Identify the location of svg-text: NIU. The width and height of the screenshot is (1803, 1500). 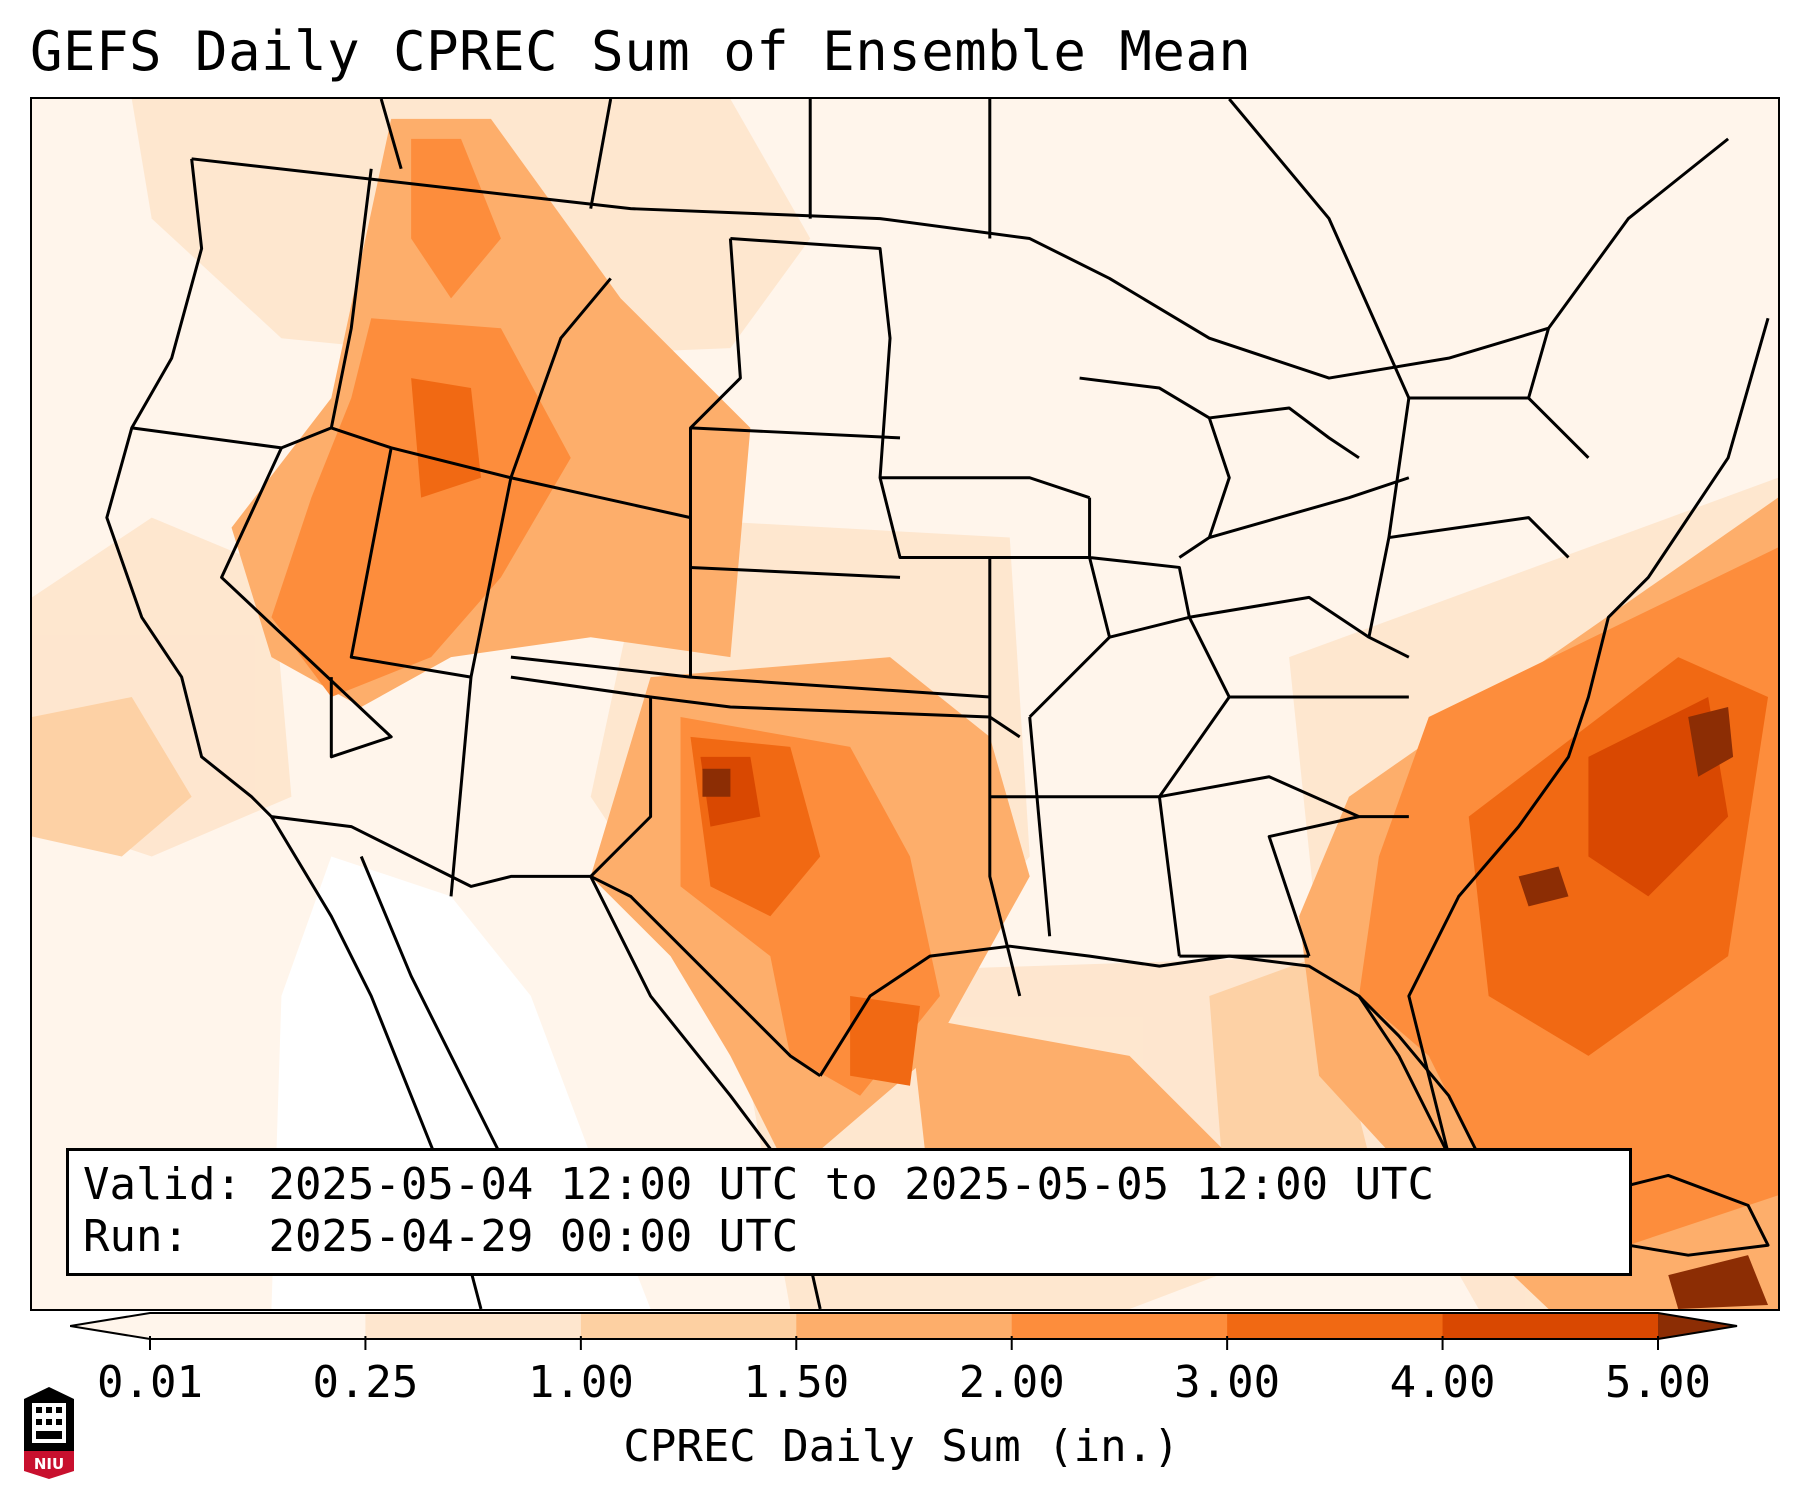
(49, 1464).